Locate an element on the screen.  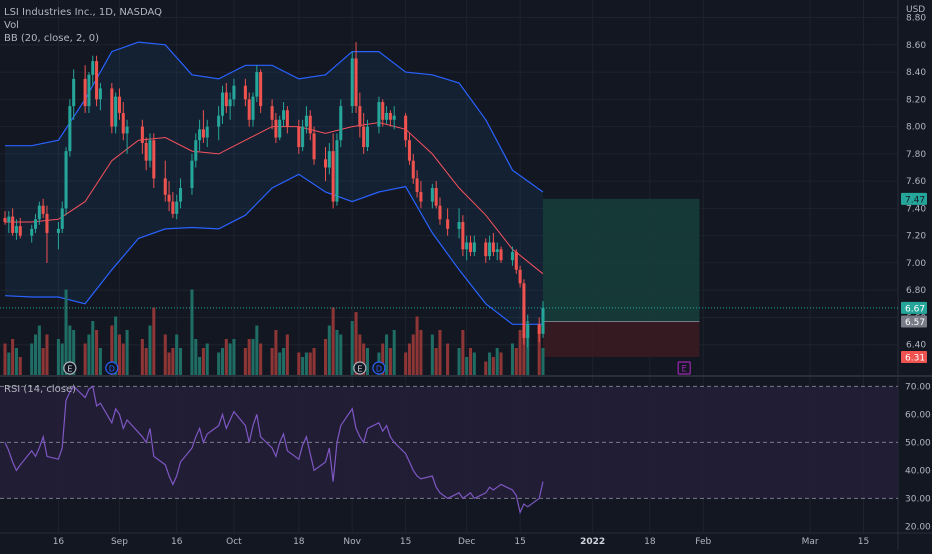
rsi-tick-label: 70.00 is located at coordinates (918, 387).